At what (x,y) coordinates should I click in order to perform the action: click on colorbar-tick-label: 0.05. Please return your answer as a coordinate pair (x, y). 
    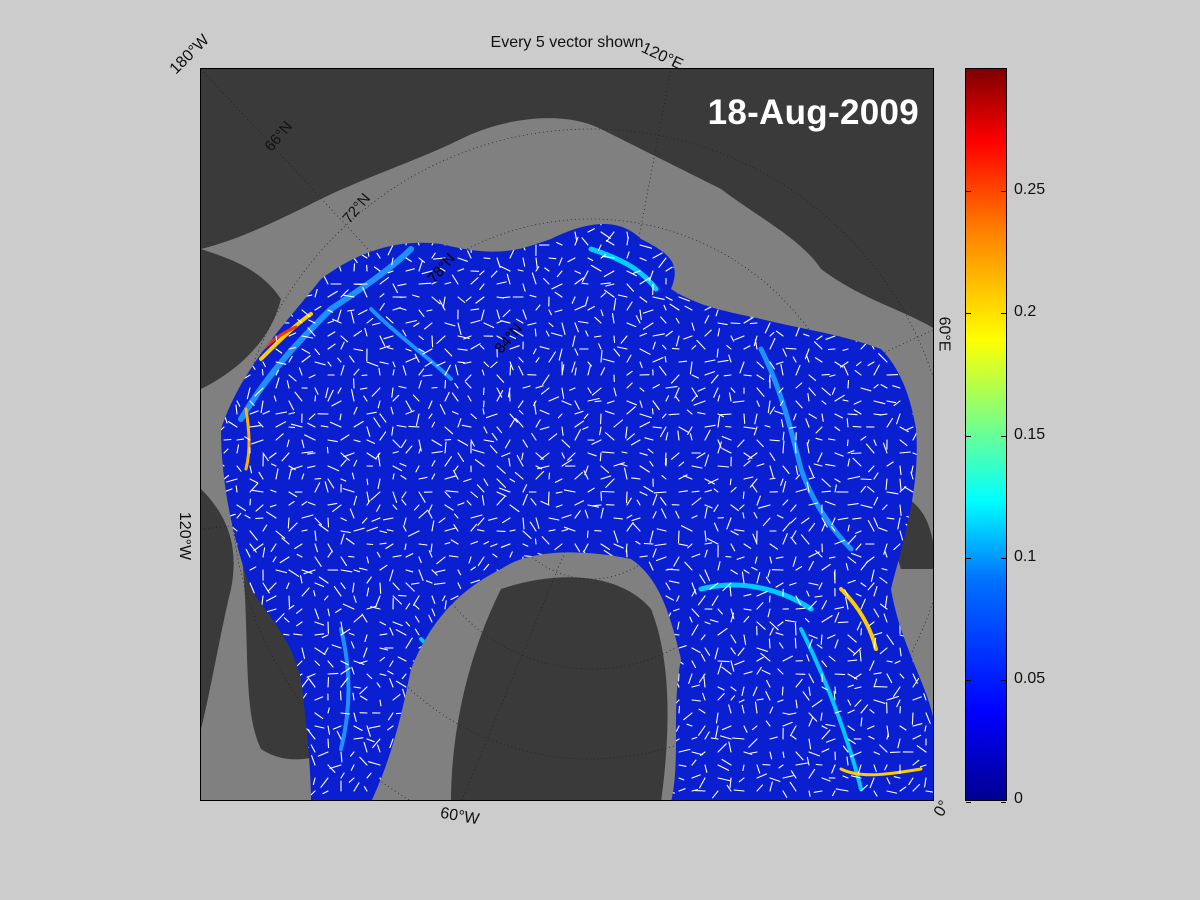
    Looking at the image, I should click on (1030, 678).